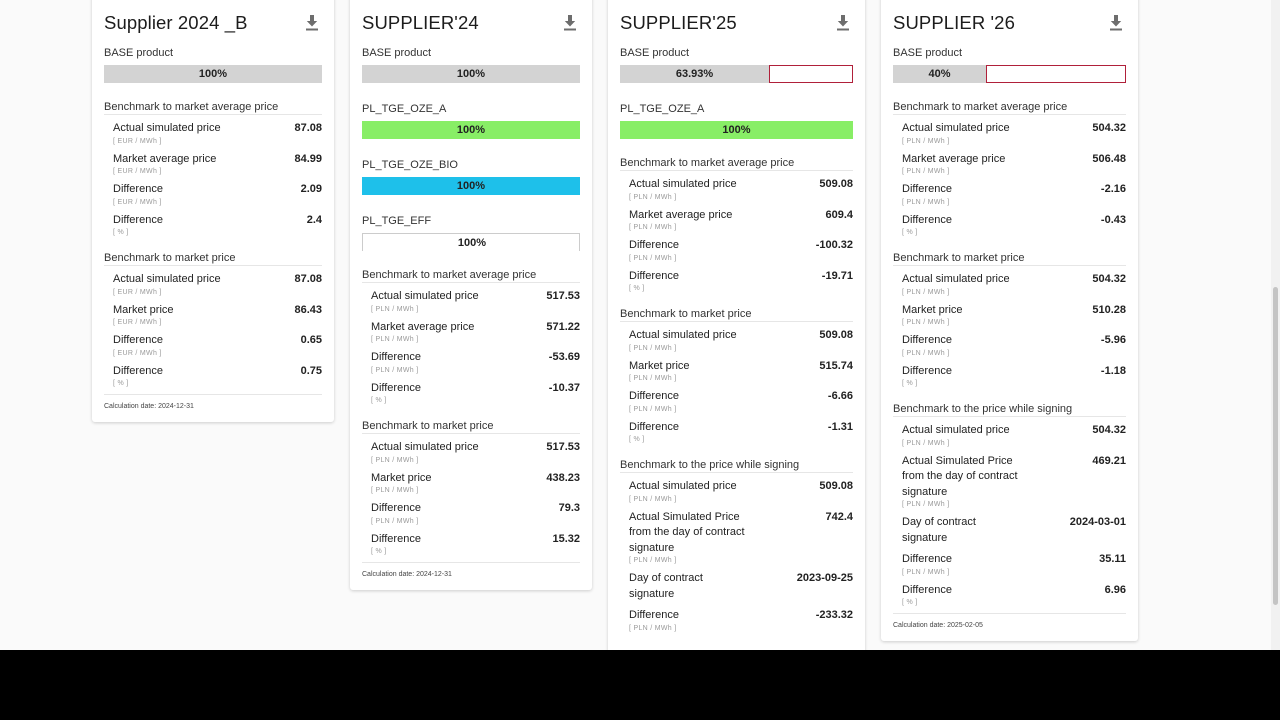 Image resolution: width=1280 pixels, height=720 pixels. Describe the element at coordinates (217, 345) in the screenshot. I see `metric-row: Difference [ EUR / MWh ] 0.65` at that location.